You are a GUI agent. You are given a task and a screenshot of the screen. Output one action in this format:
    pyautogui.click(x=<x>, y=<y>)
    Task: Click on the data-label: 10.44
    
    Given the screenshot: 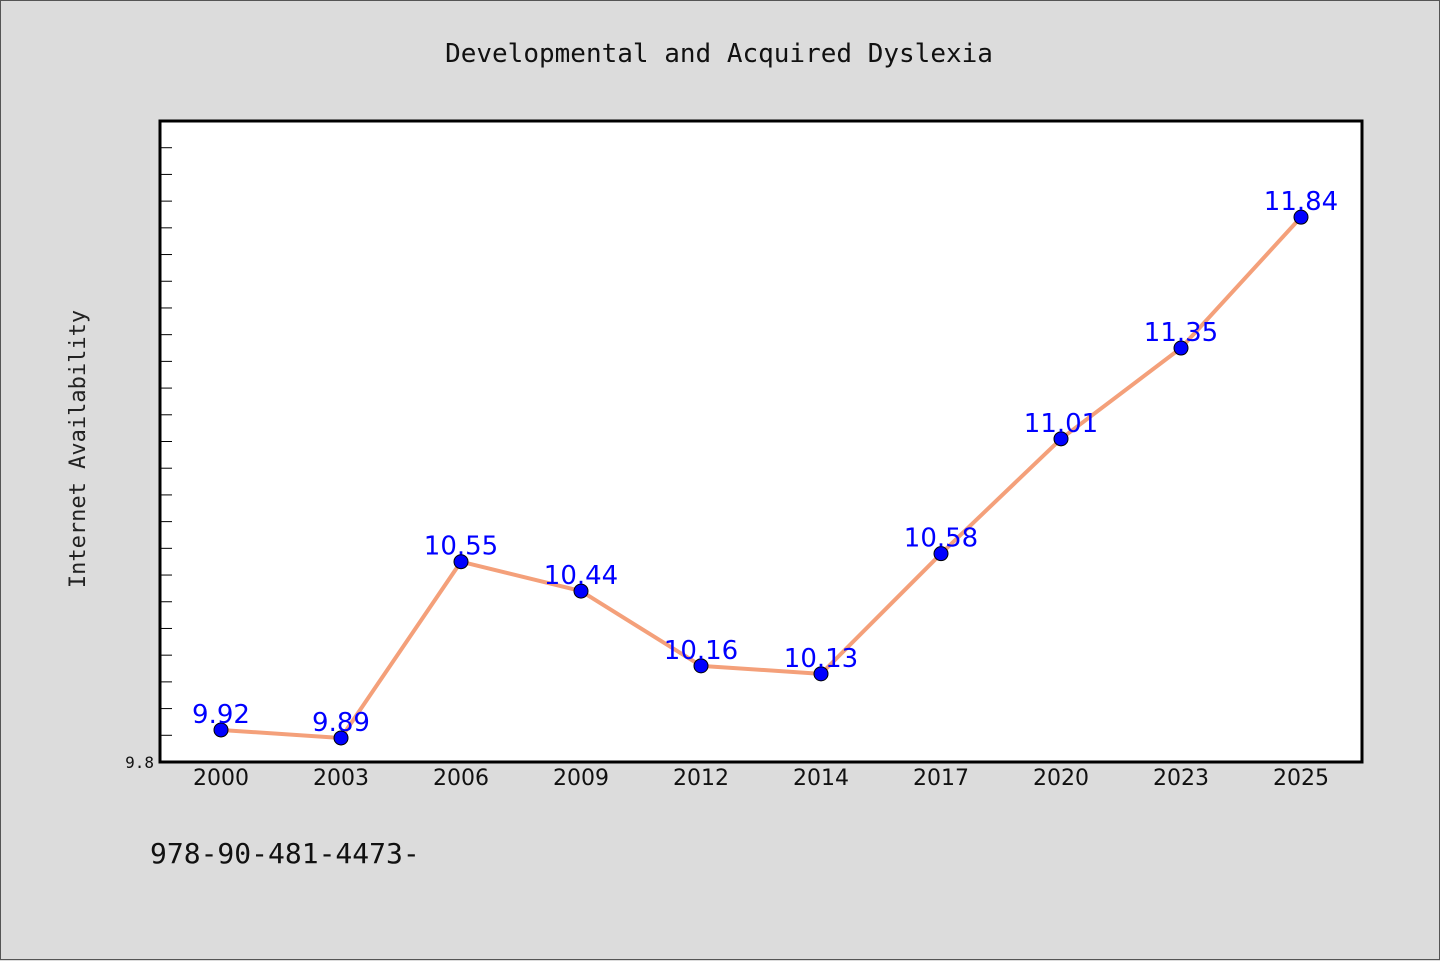 What is the action you would take?
    pyautogui.click(x=581, y=576)
    